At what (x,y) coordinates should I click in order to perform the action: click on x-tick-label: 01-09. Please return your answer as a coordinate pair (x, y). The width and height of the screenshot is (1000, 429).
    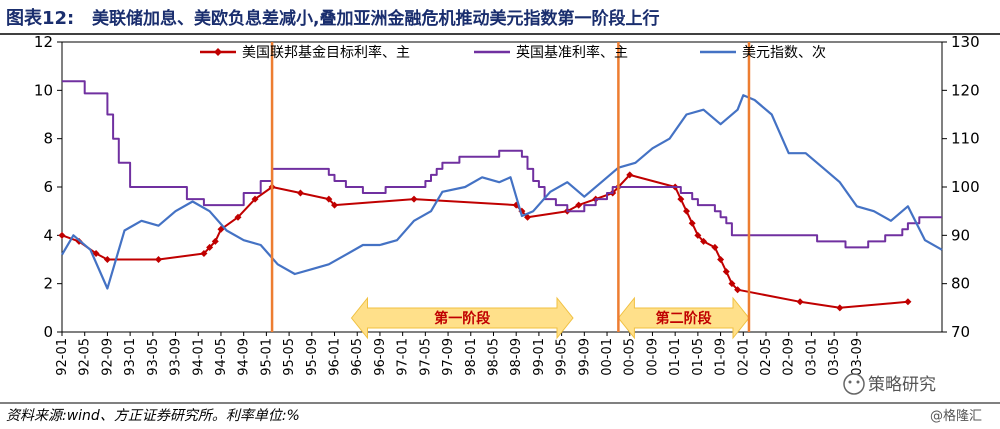
    Looking at the image, I should click on (721, 357).